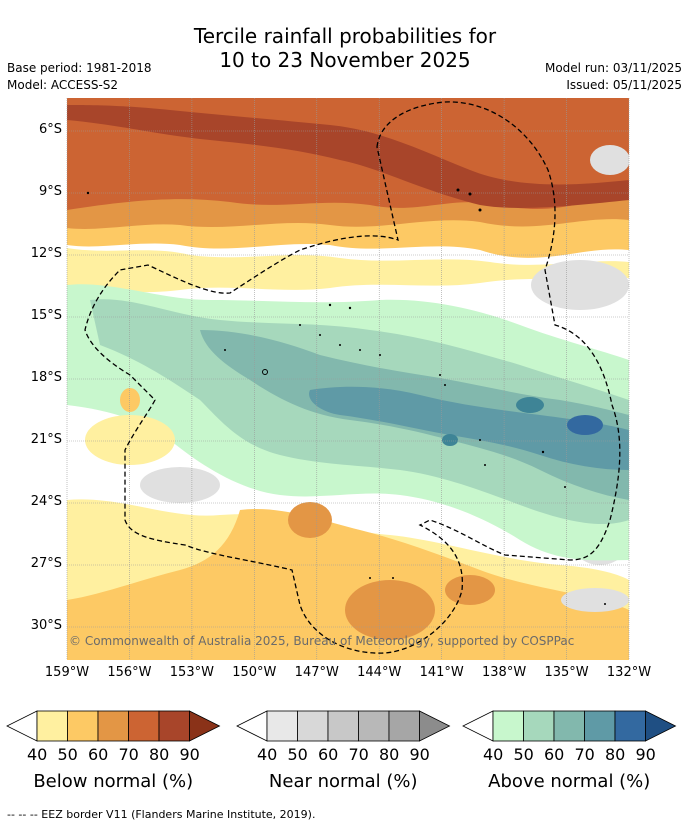 The width and height of the screenshot is (690, 827). Describe the element at coordinates (191, 672) in the screenshot. I see `longitude-label: 153°W` at that location.